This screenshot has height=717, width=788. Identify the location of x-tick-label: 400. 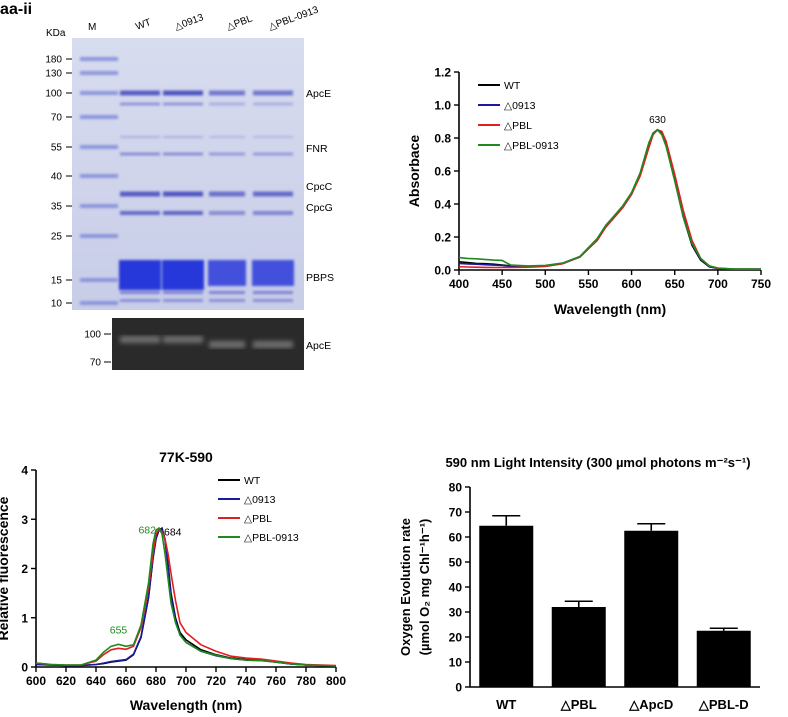
(459, 284).